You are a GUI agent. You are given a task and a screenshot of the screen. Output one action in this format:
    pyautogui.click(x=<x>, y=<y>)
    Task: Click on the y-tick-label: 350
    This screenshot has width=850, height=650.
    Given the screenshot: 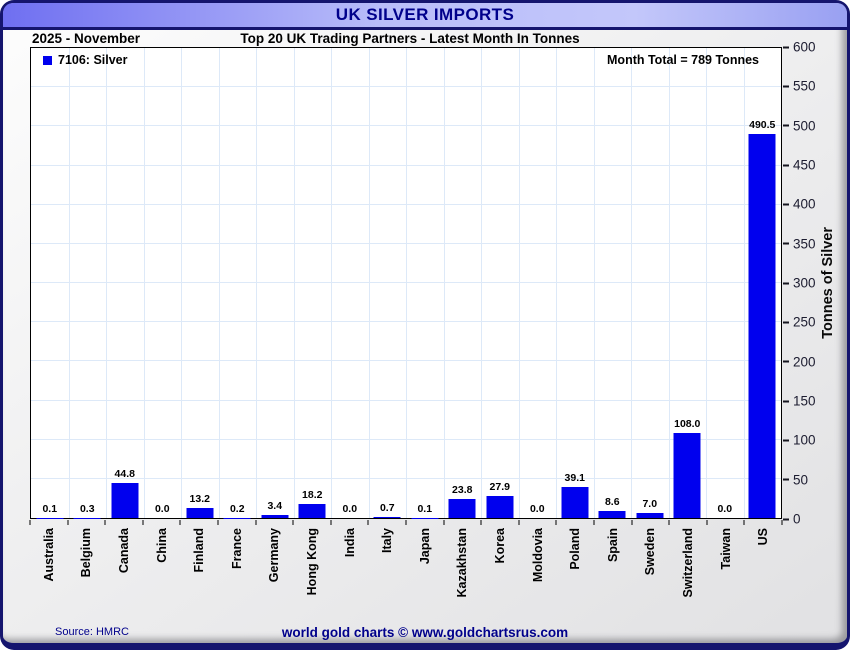 What is the action you would take?
    pyautogui.click(x=804, y=244)
    